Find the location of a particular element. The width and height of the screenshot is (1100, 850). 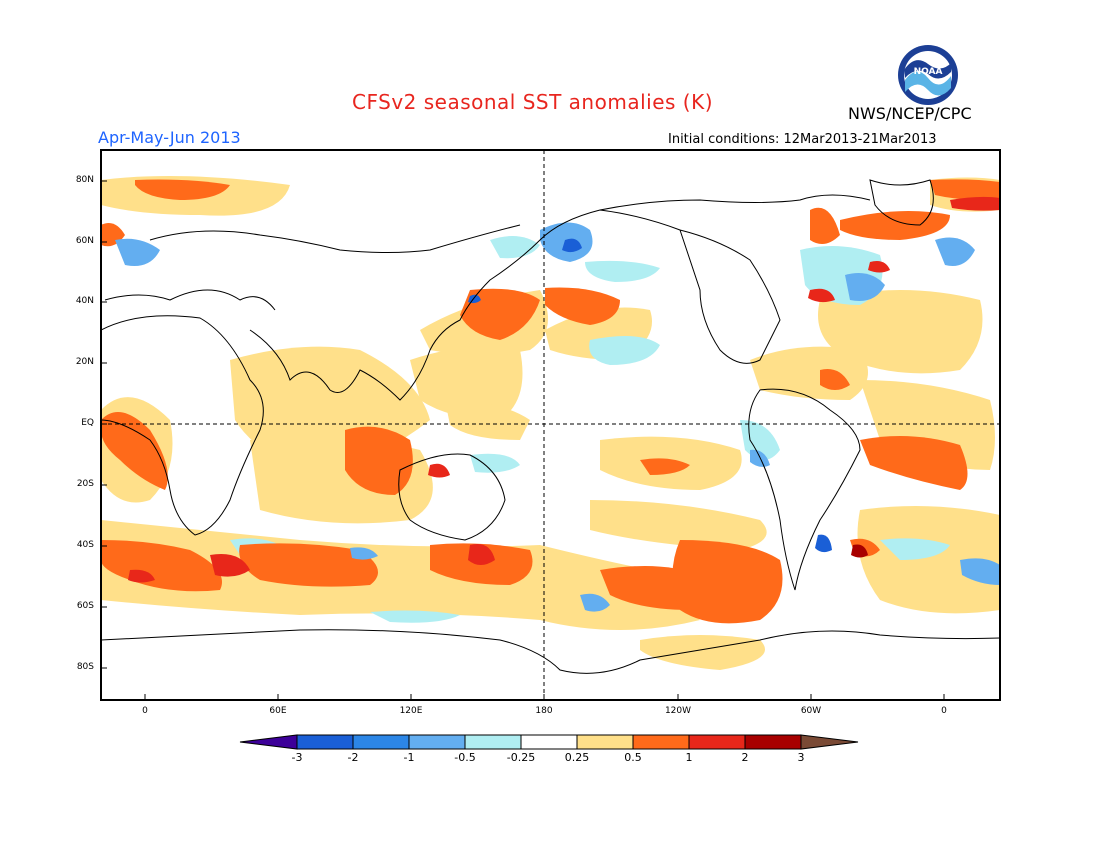

initial-conditions: Initial conditions: 12Mar2013-21Mar2013 is located at coordinates (802, 139).